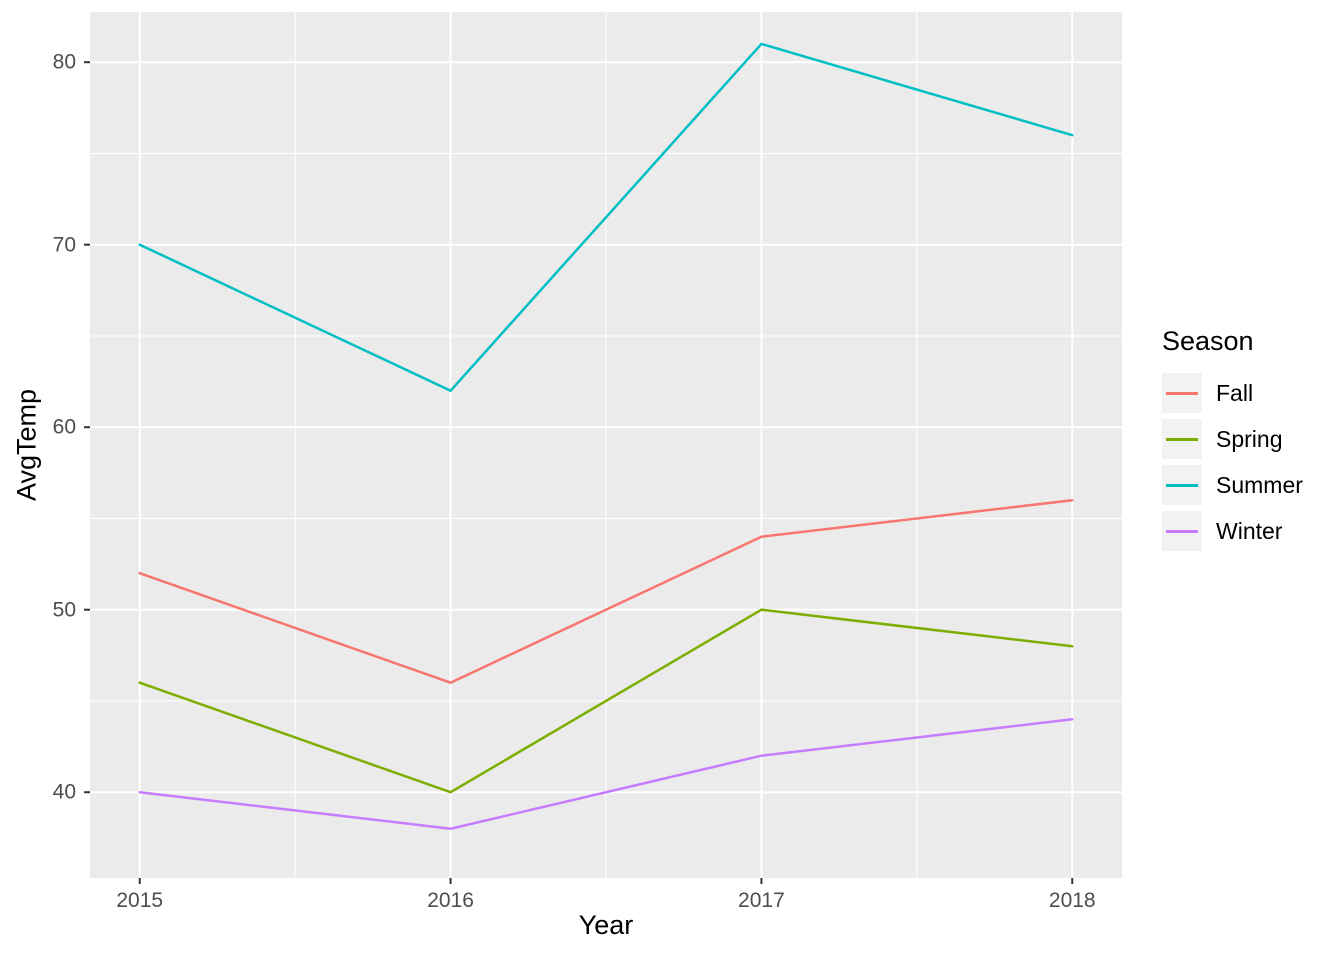 The width and height of the screenshot is (1344, 960). I want to click on legend-entries: Fall Spring Summer Winter, so click(1232, 462).